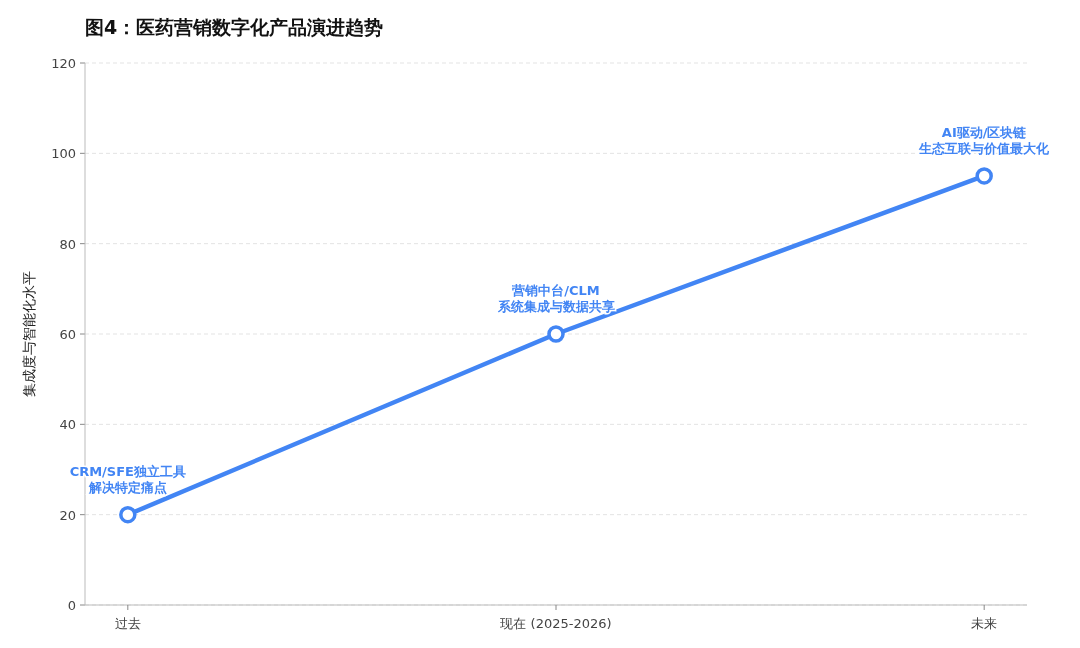 The width and height of the screenshot is (1080, 648). I want to click on annotation: AI驱动/区块链, so click(984, 132).